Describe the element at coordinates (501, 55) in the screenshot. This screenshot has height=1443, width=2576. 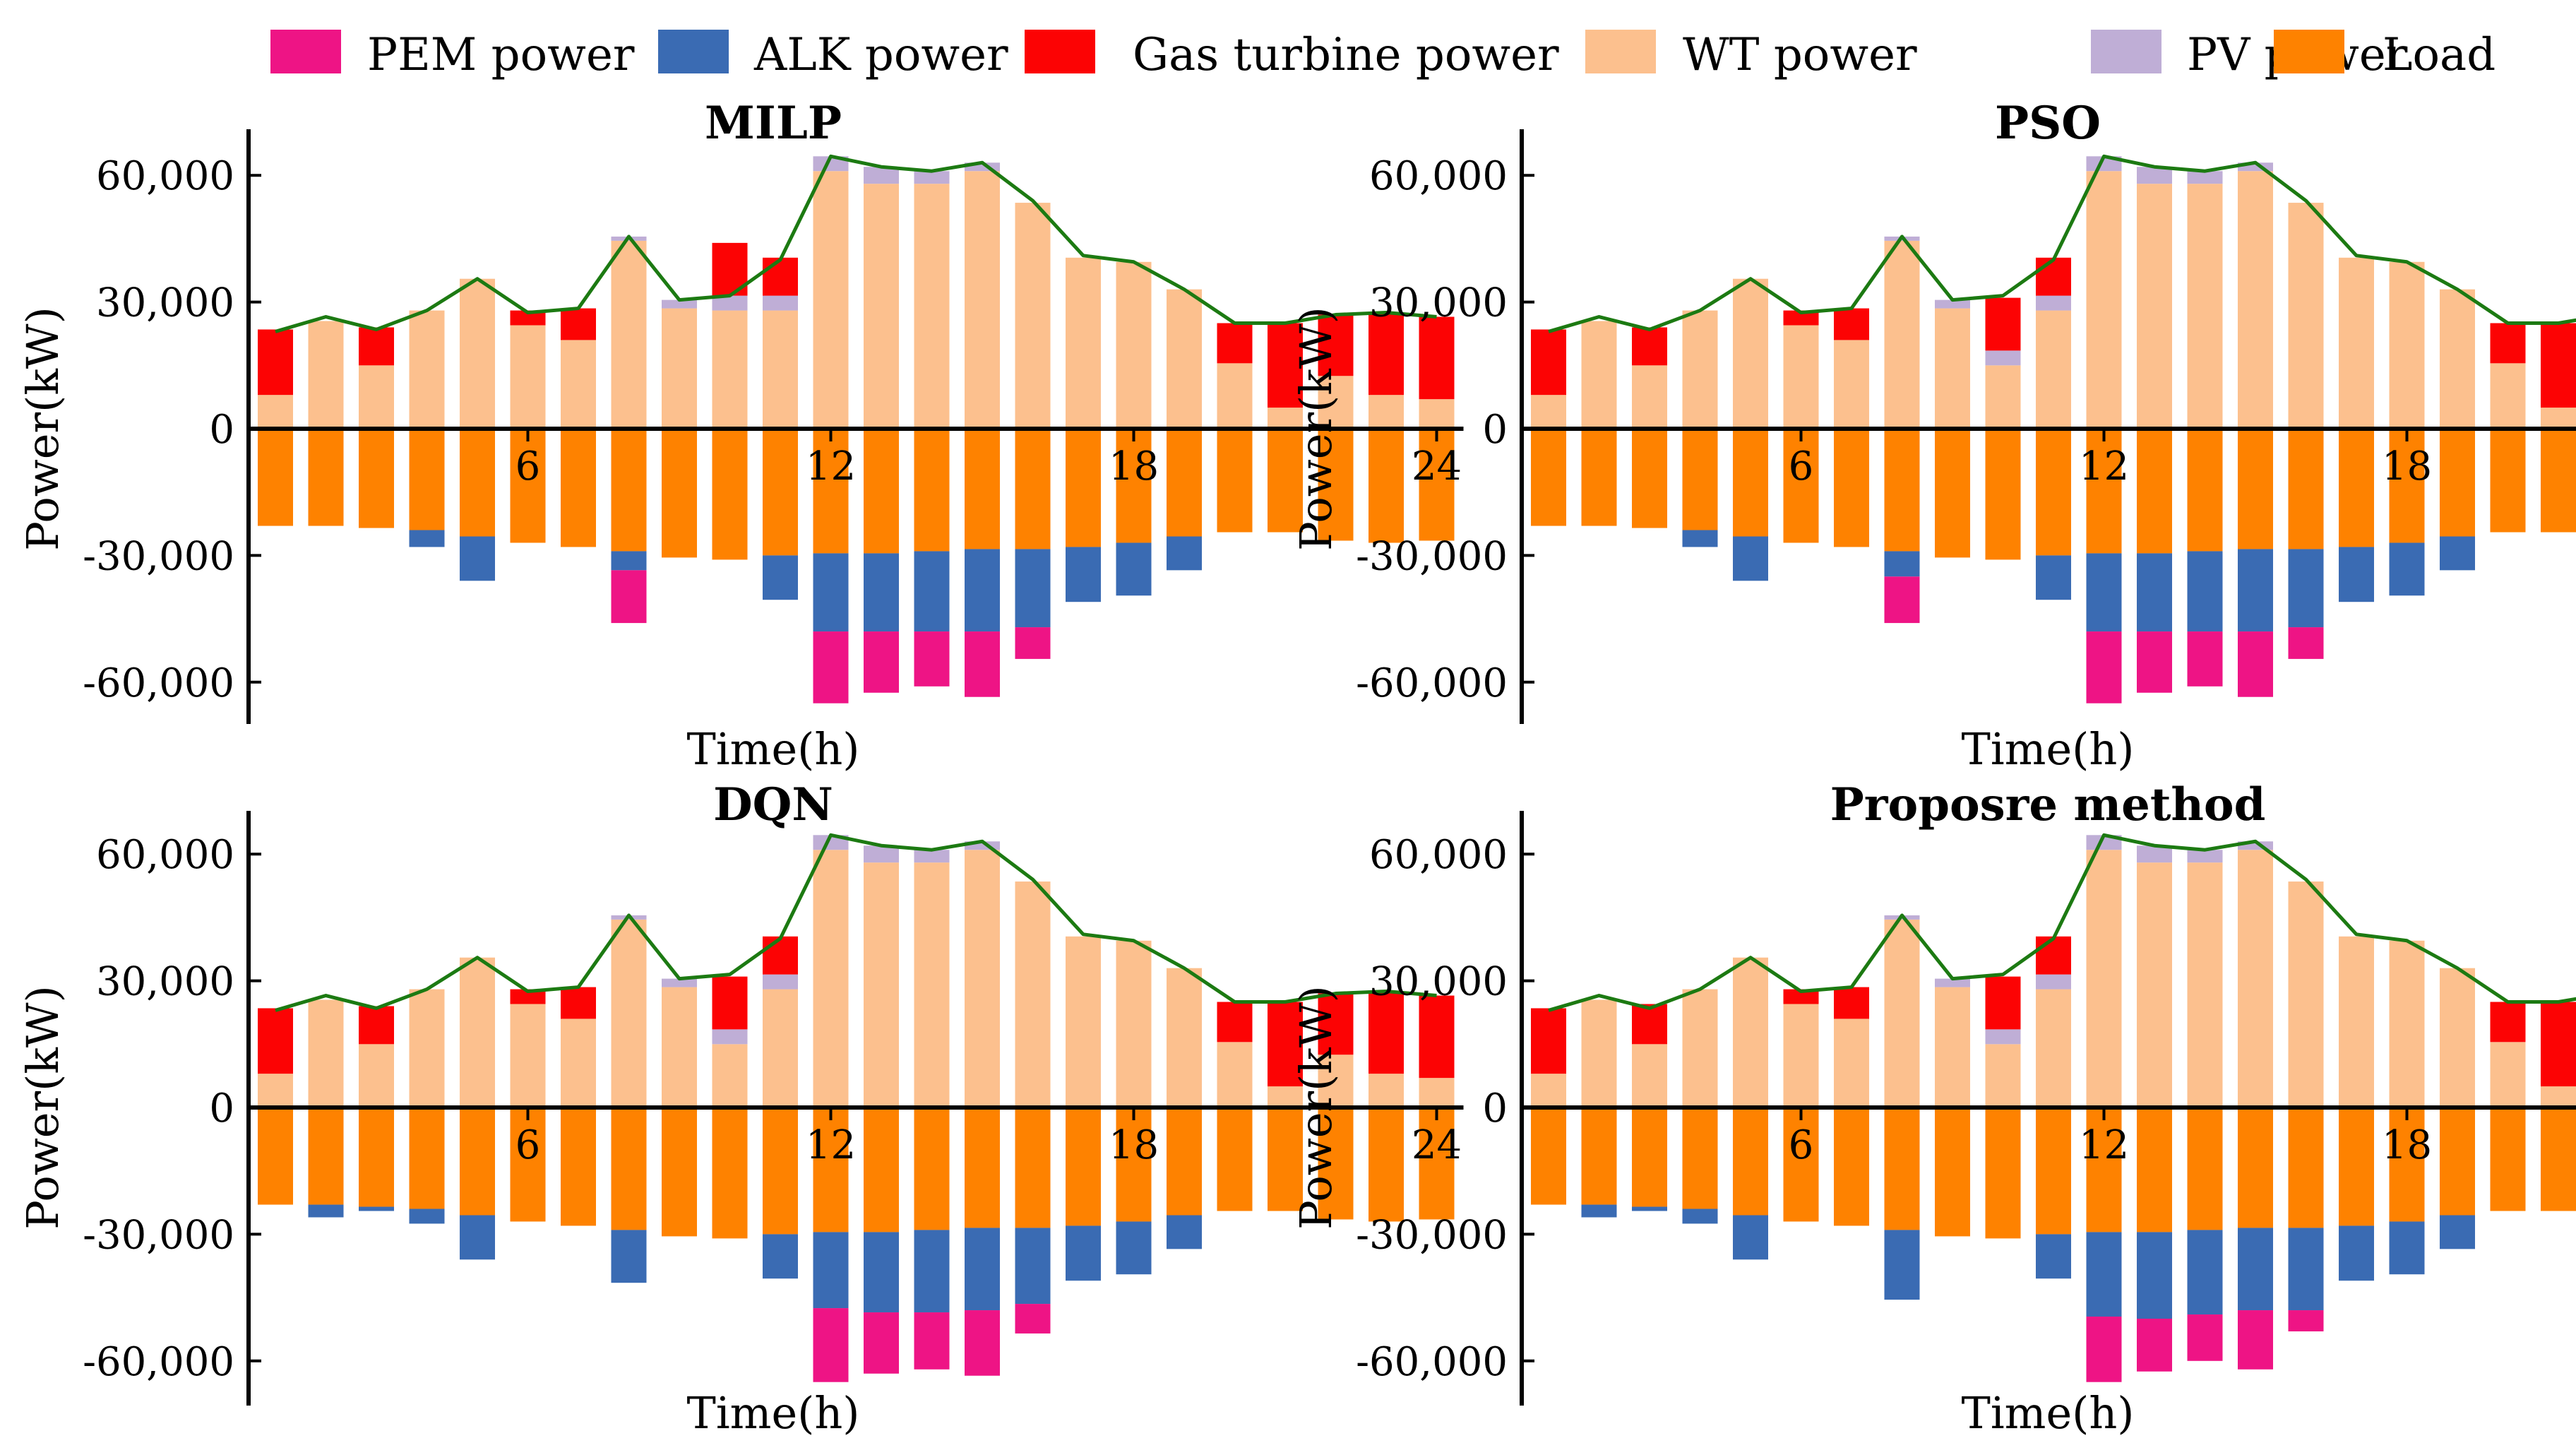
I see `legend-label-pem: PEM power` at that location.